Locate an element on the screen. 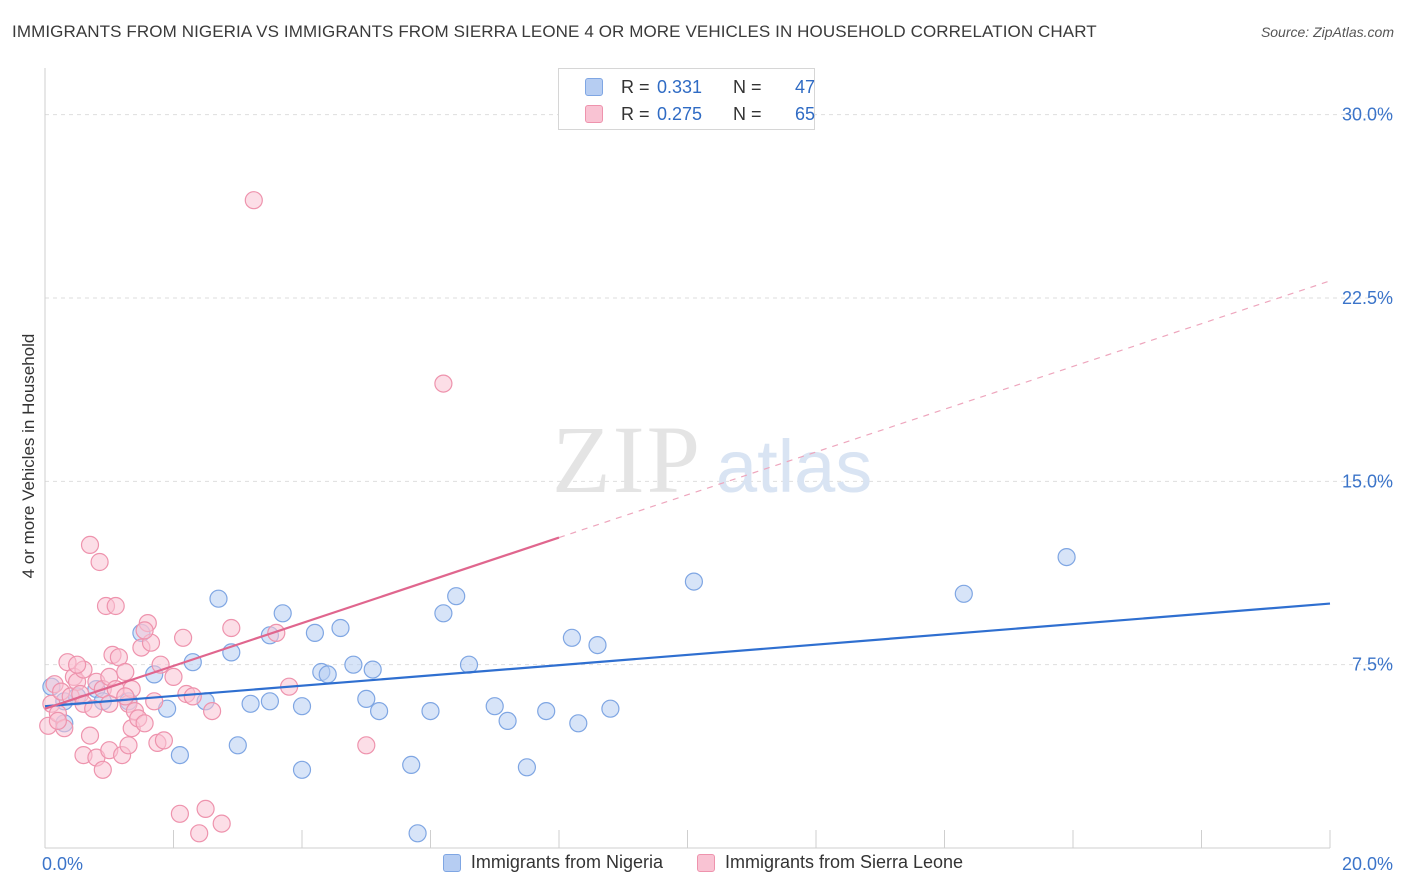 The height and width of the screenshot is (892, 1406). legend-item-sierra-leone: Immigrants from Sierra Leone is located at coordinates (830, 862).